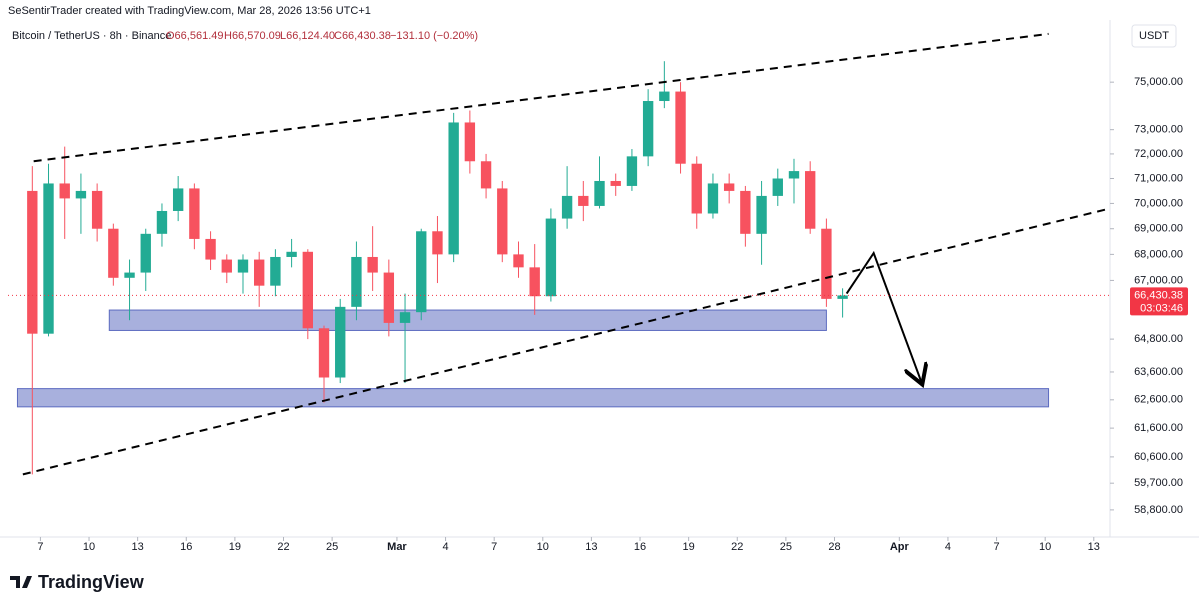 This screenshot has width=1199, height=608. Describe the element at coordinates (1158, 178) in the screenshot. I see `y-tick-label: 71,000.00` at that location.